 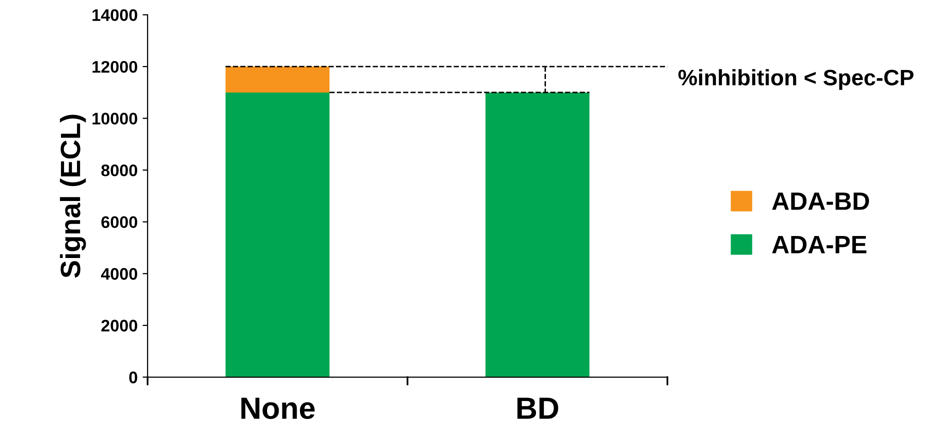 What do you see at coordinates (119, 222) in the screenshot?
I see `y-tick-label: 6000` at bounding box center [119, 222].